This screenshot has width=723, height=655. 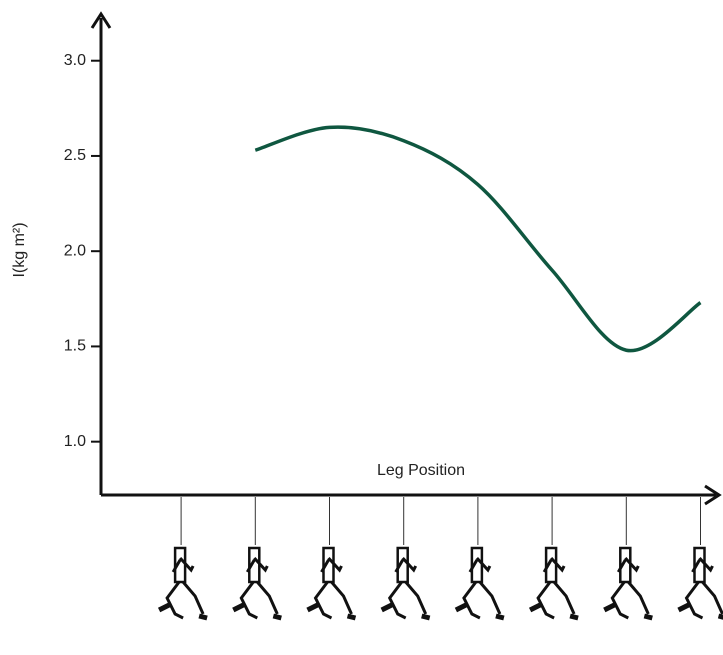 I want to click on y-tick-label: 1.5, so click(x=75, y=346).